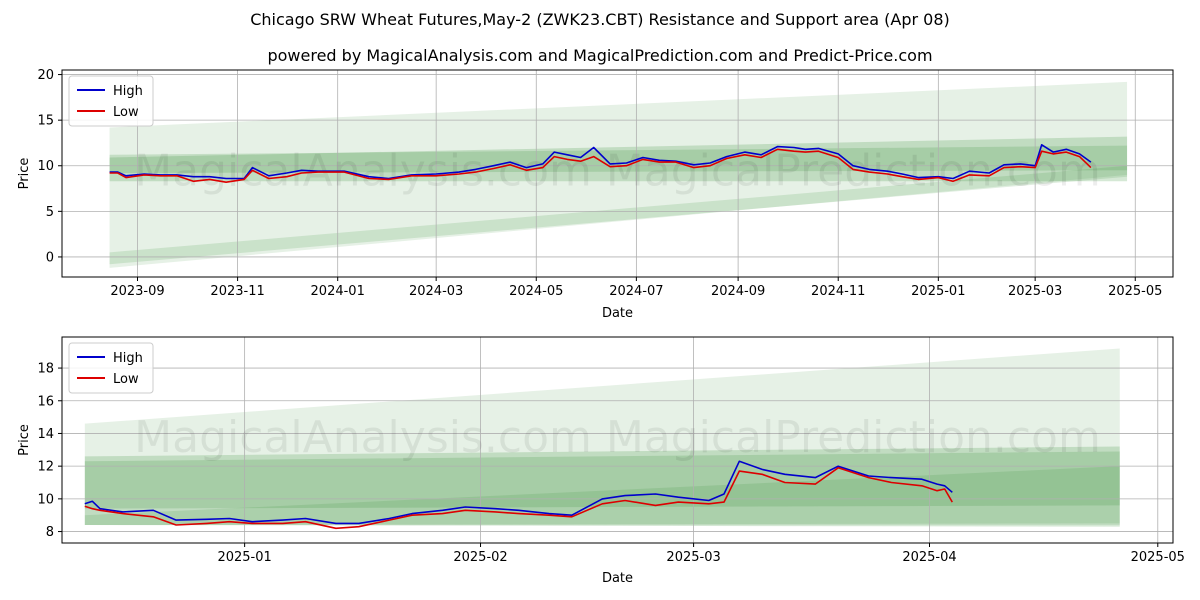  Describe the element at coordinates (50, 532) in the screenshot. I see `y-tick-label: 8` at that location.